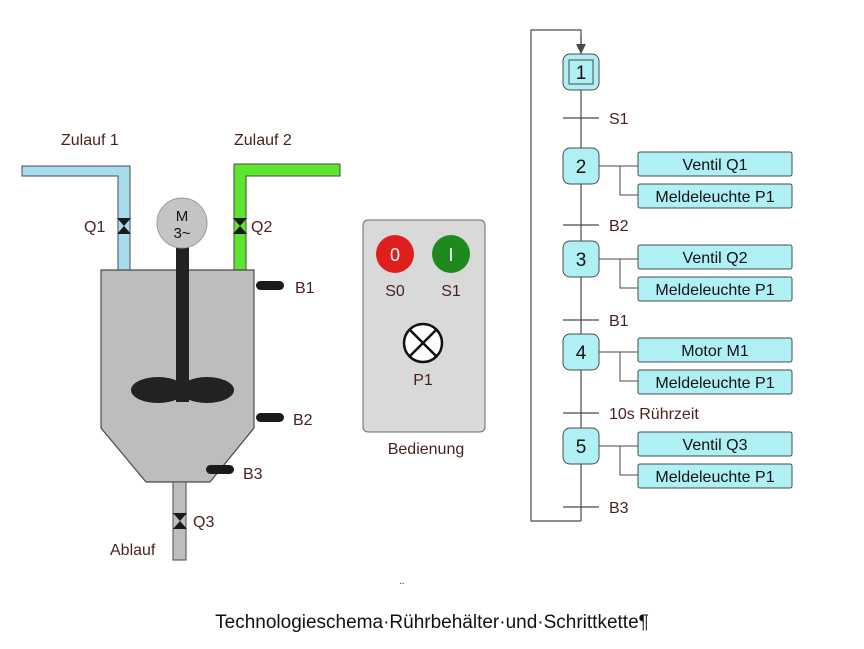 Image resolution: width=864 pixels, height=649 pixels. I want to click on outlet-pipe, so click(179, 521).